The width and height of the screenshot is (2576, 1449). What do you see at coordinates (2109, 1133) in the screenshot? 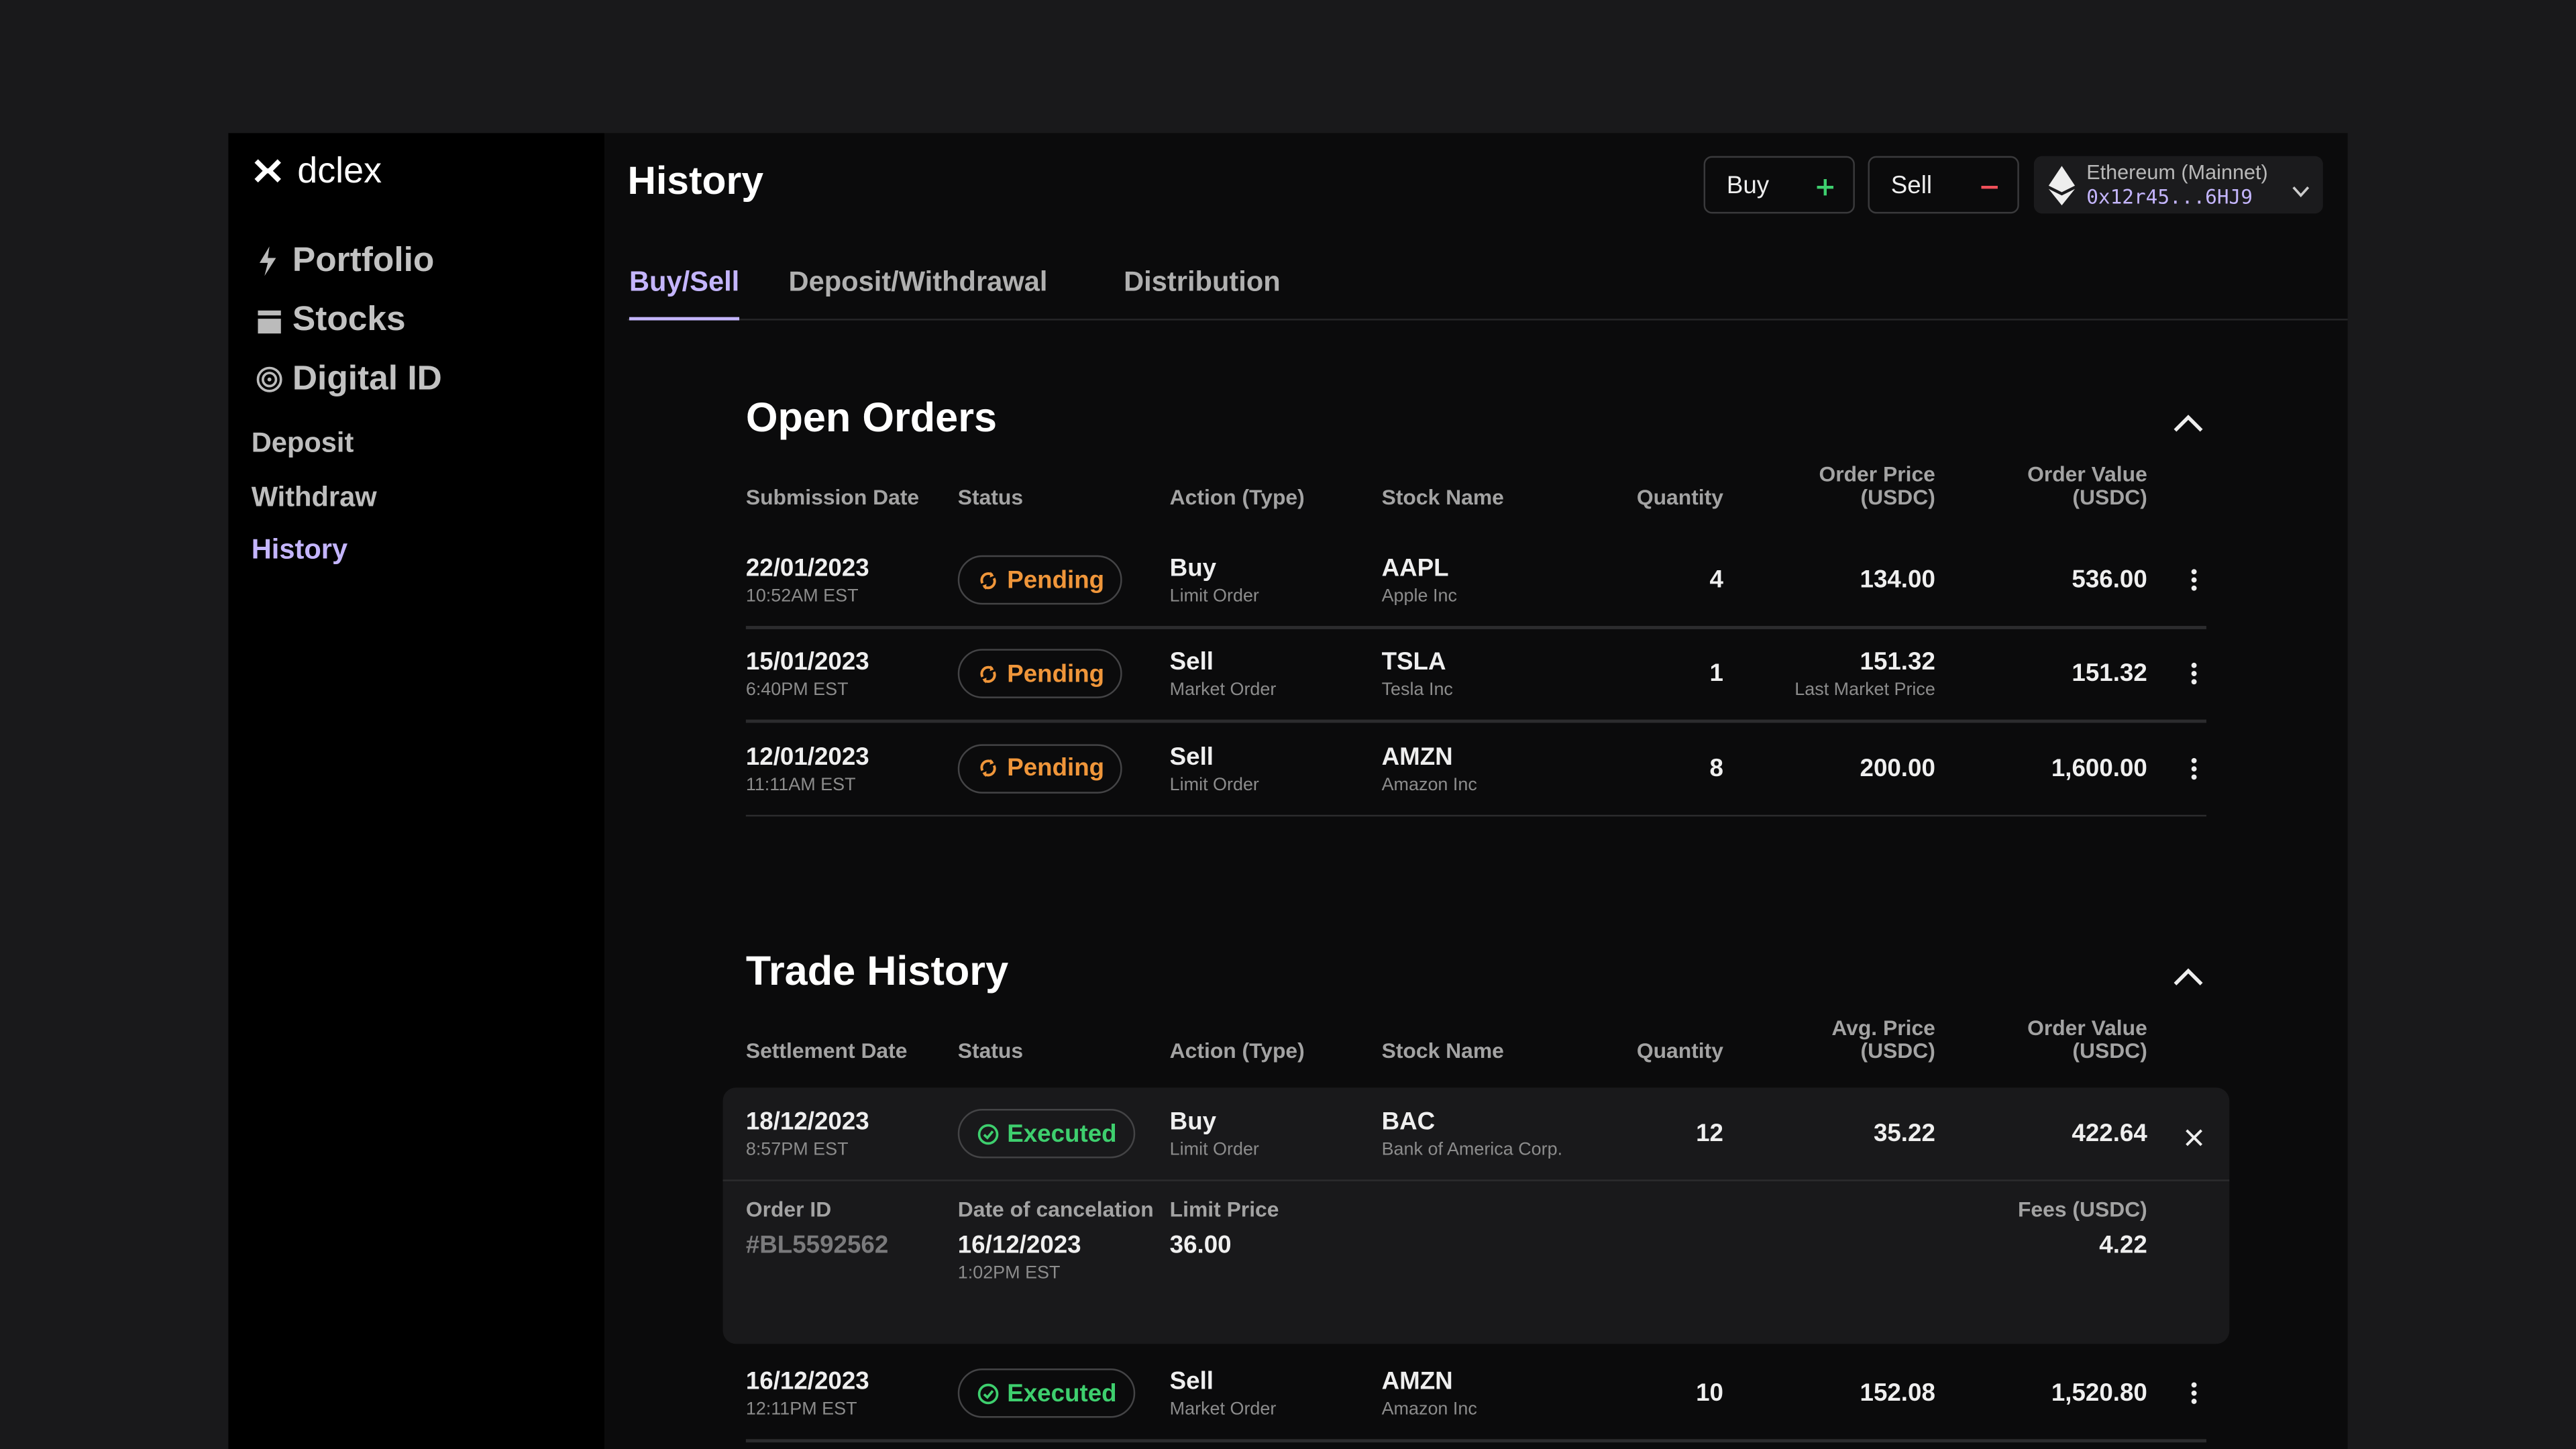
I see `order-value: 422.64` at bounding box center [2109, 1133].